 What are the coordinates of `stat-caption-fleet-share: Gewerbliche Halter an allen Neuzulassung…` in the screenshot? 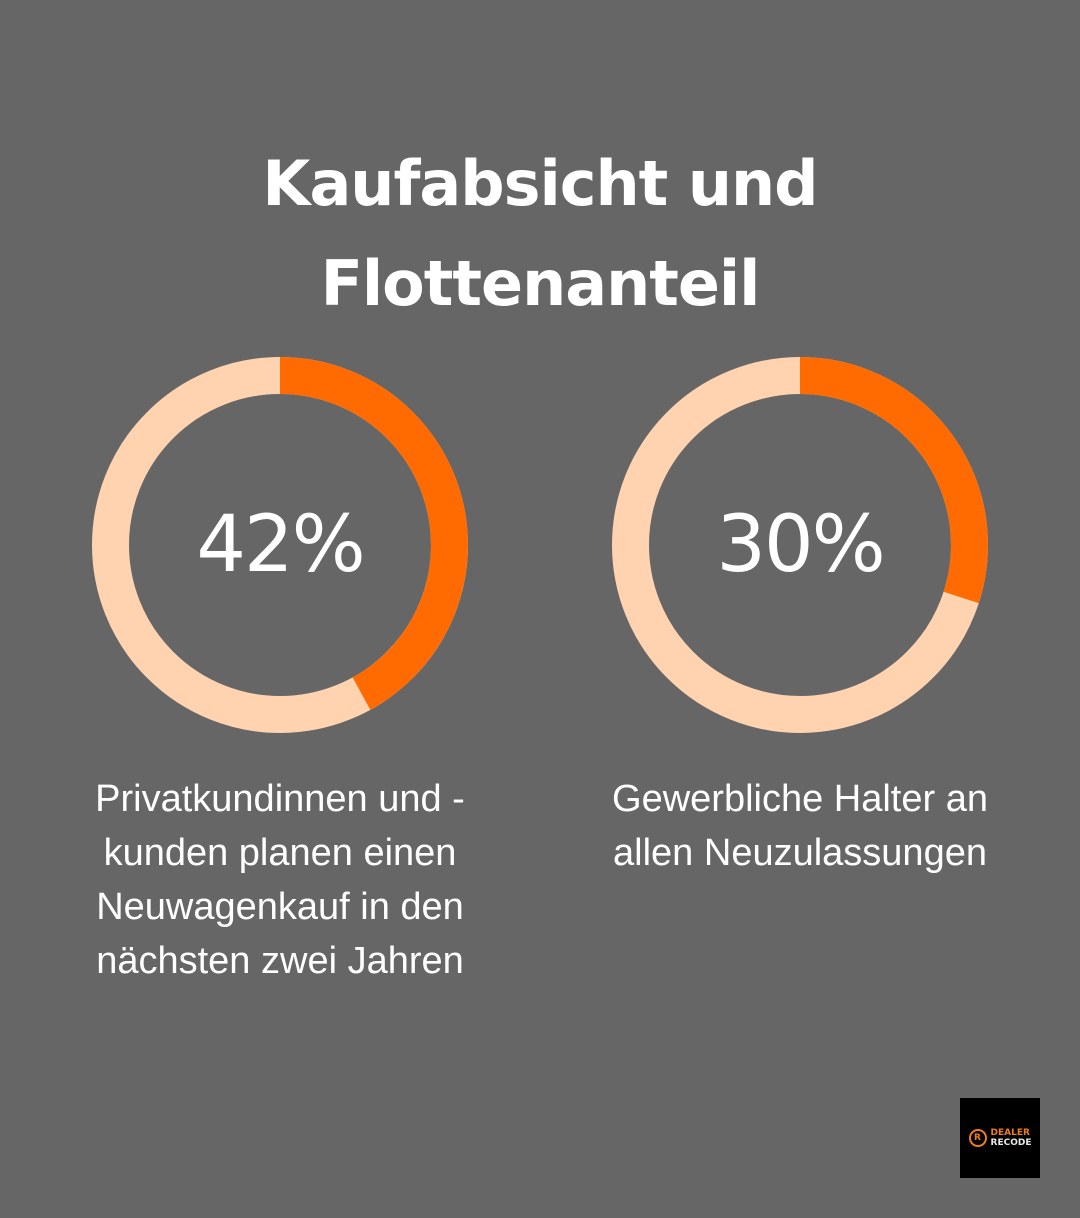 It's located at (800, 826).